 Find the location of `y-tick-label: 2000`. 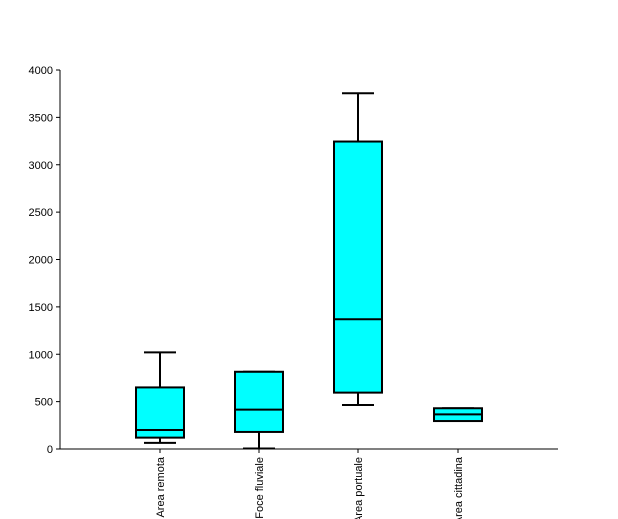

y-tick-label: 2000 is located at coordinates (41, 261).